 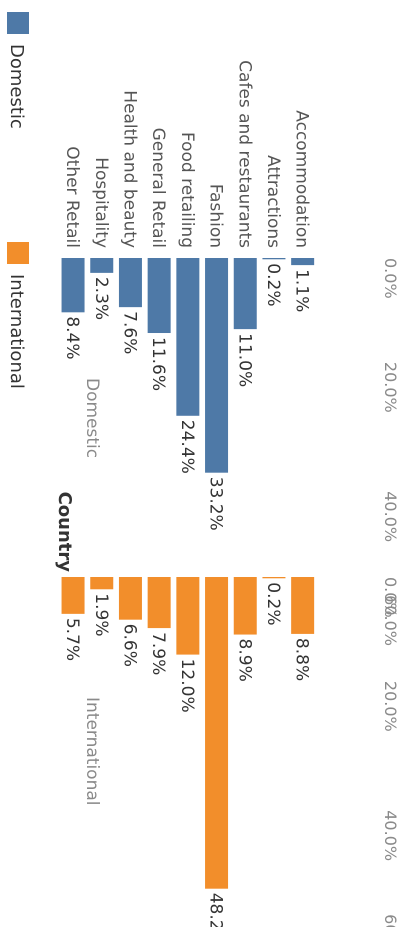 I want to click on value-label-domestic: 24.4%, so click(x=187, y=447).